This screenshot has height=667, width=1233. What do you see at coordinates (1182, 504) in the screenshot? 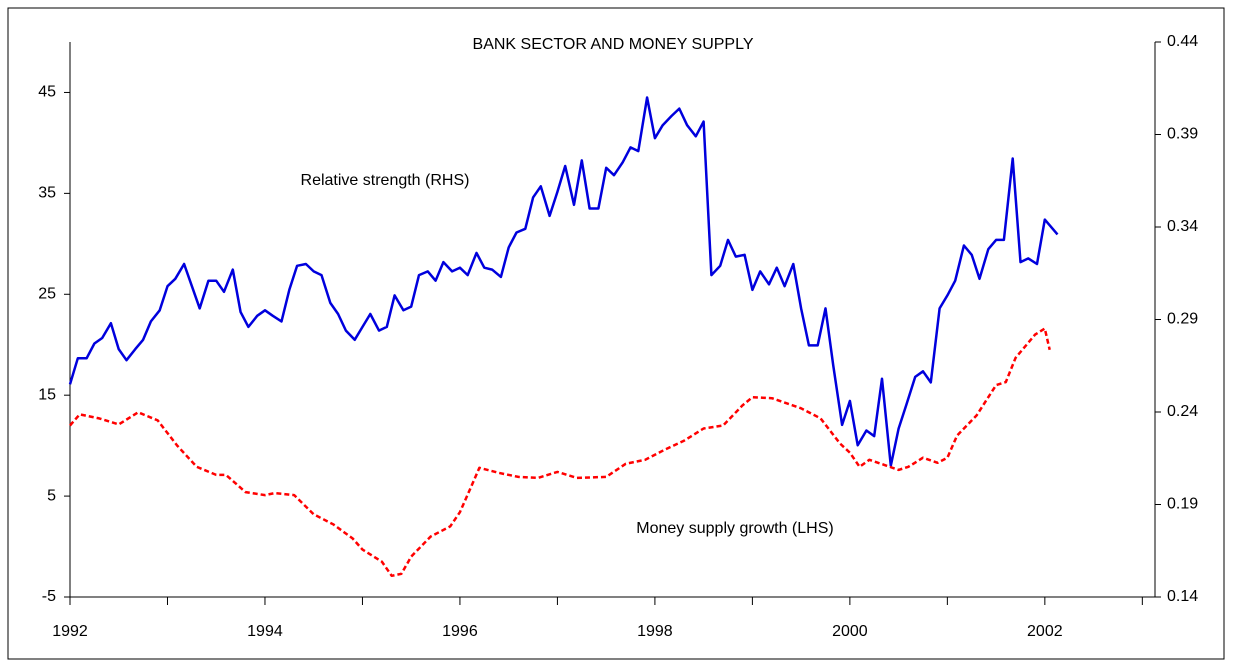
I see `y2-tick-label: 0.19` at bounding box center [1182, 504].